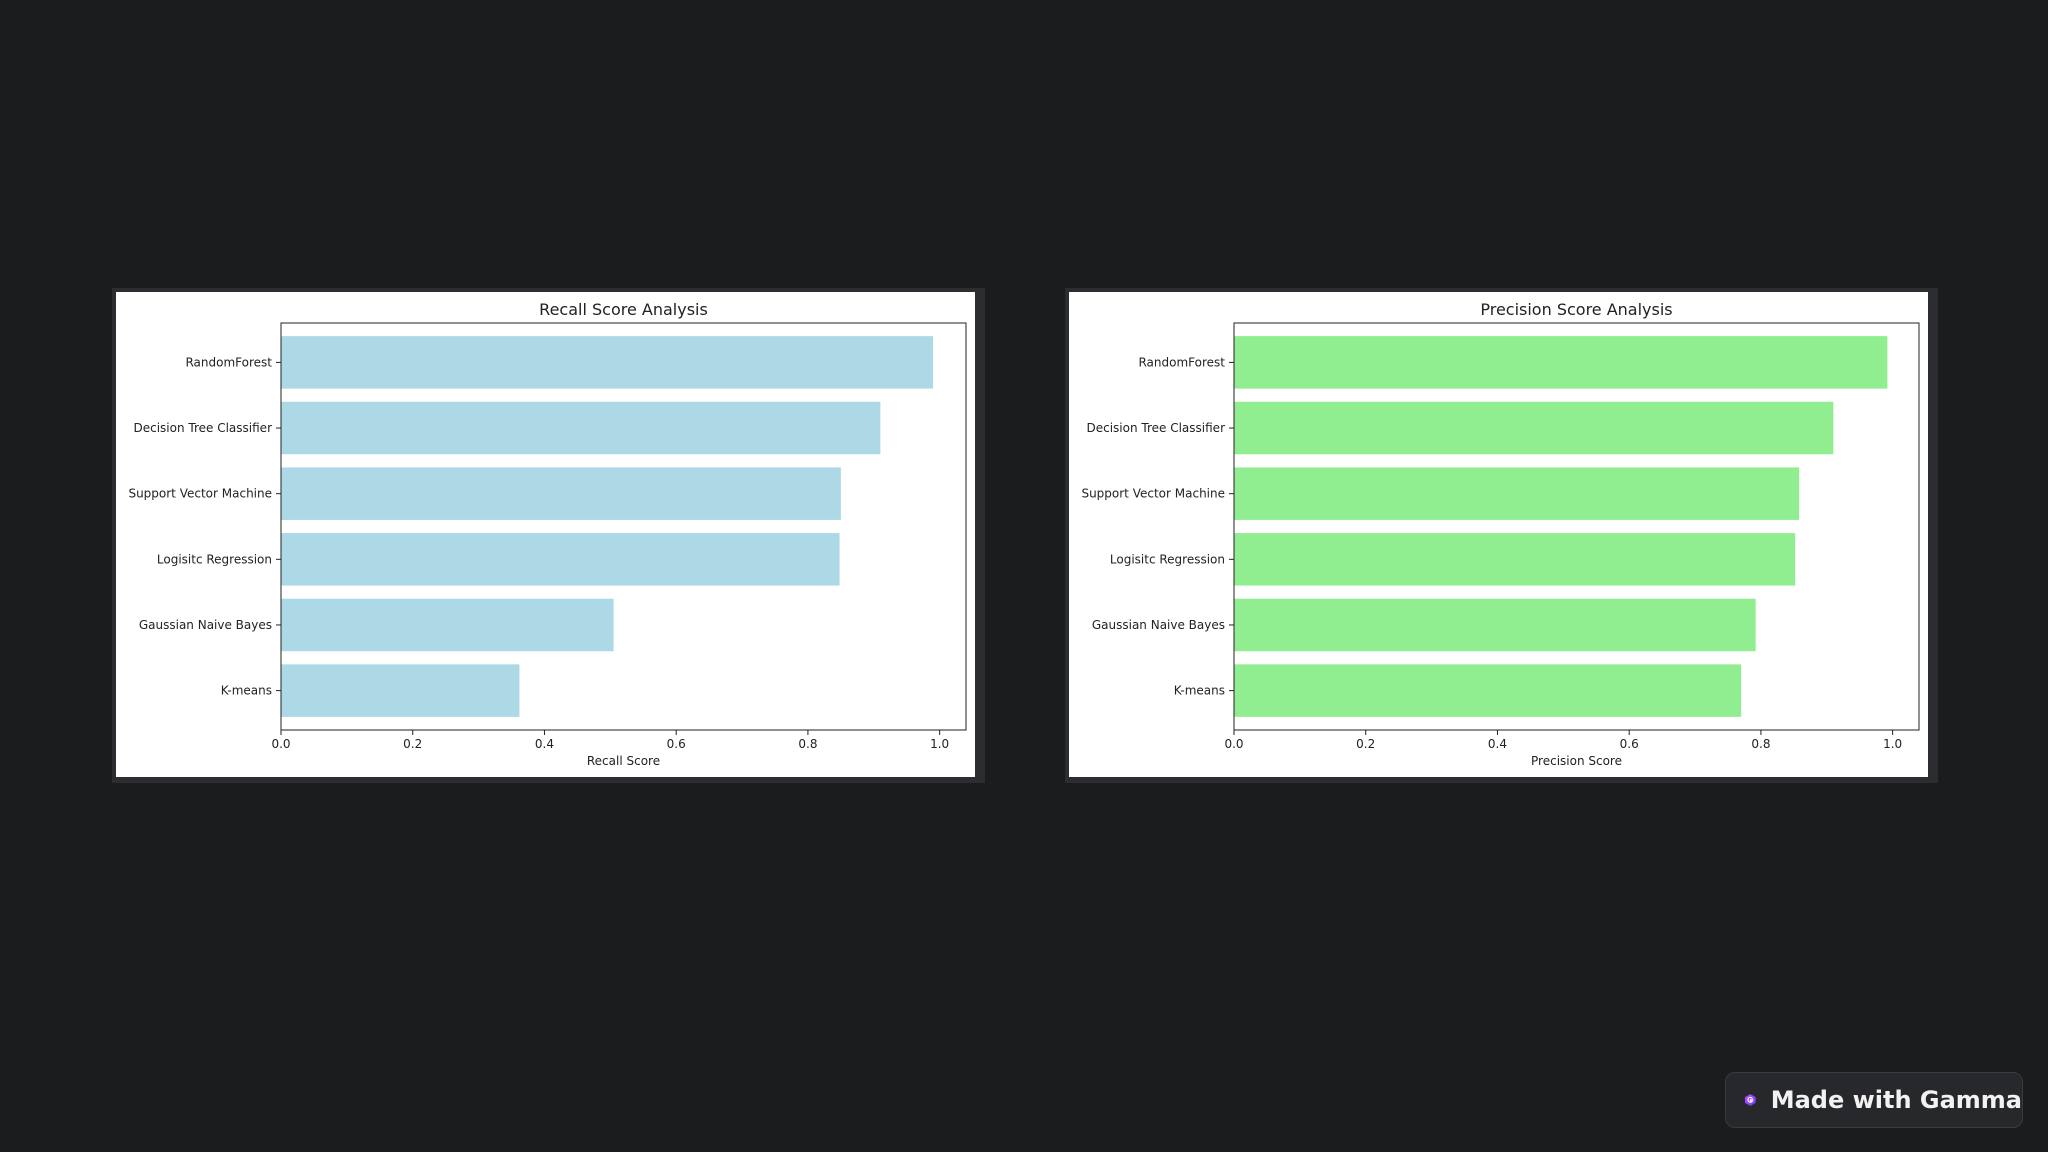 The image size is (2048, 1152). What do you see at coordinates (1750, 1100) in the screenshot?
I see `gamma-logo-icon` at bounding box center [1750, 1100].